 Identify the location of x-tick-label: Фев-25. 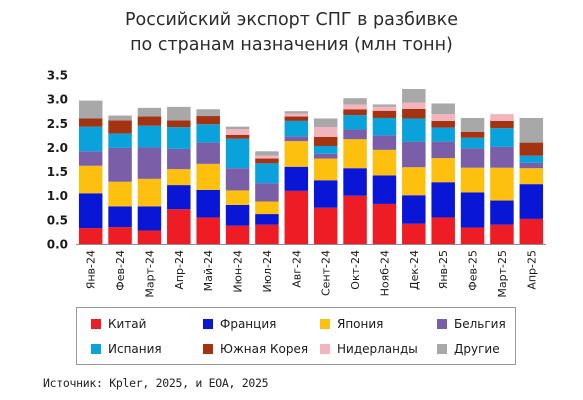
(473, 270).